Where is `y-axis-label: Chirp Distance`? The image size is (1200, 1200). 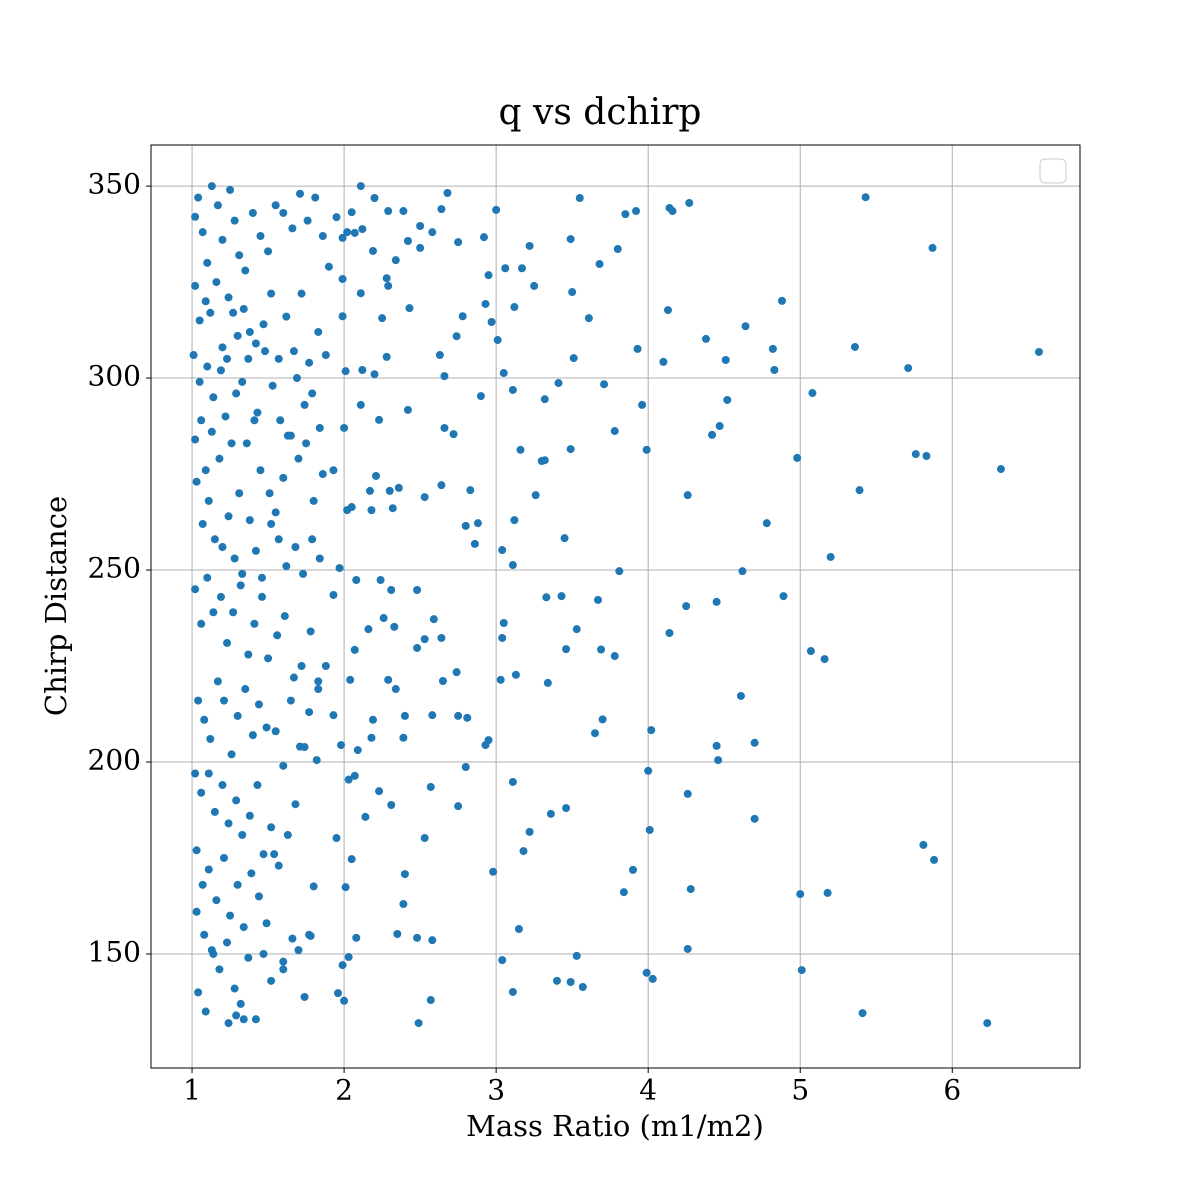 y-axis-label: Chirp Distance is located at coordinates (56, 606).